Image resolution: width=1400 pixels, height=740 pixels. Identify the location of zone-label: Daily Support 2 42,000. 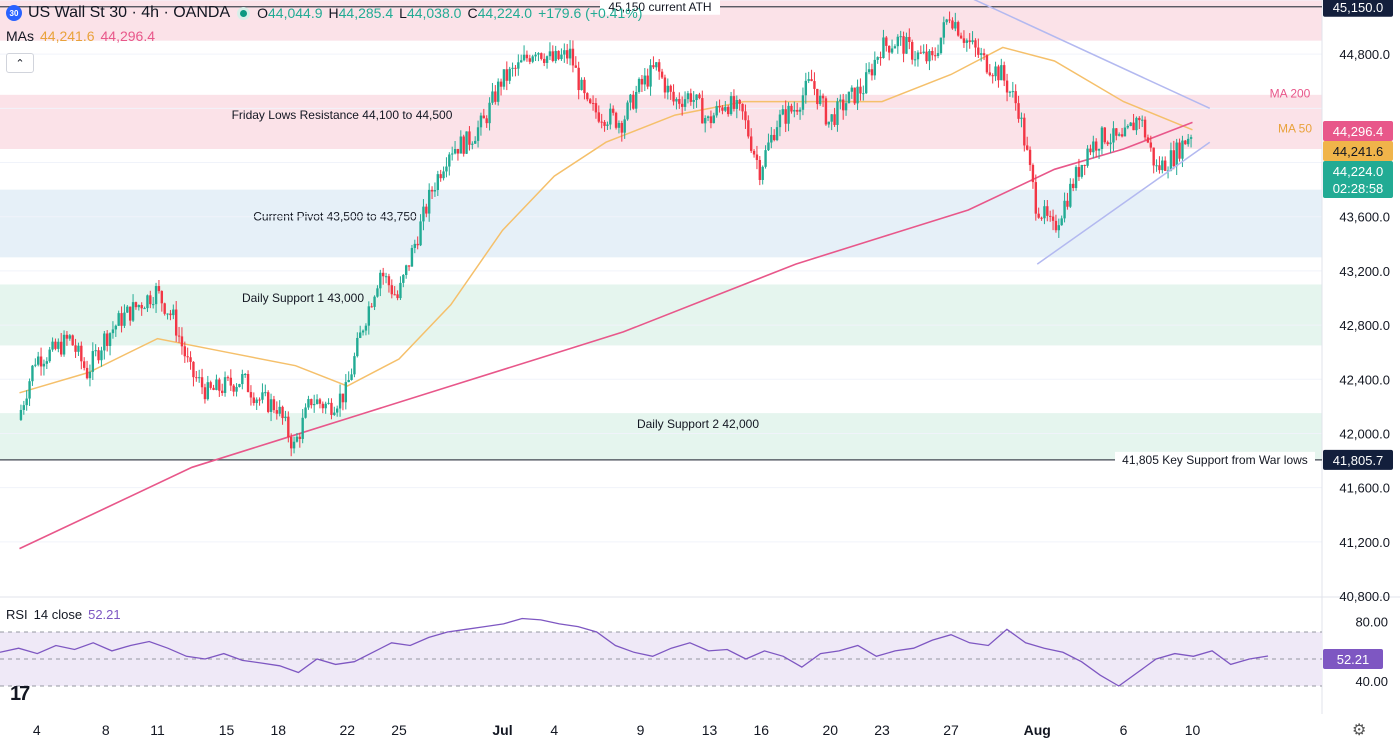
(698, 424).